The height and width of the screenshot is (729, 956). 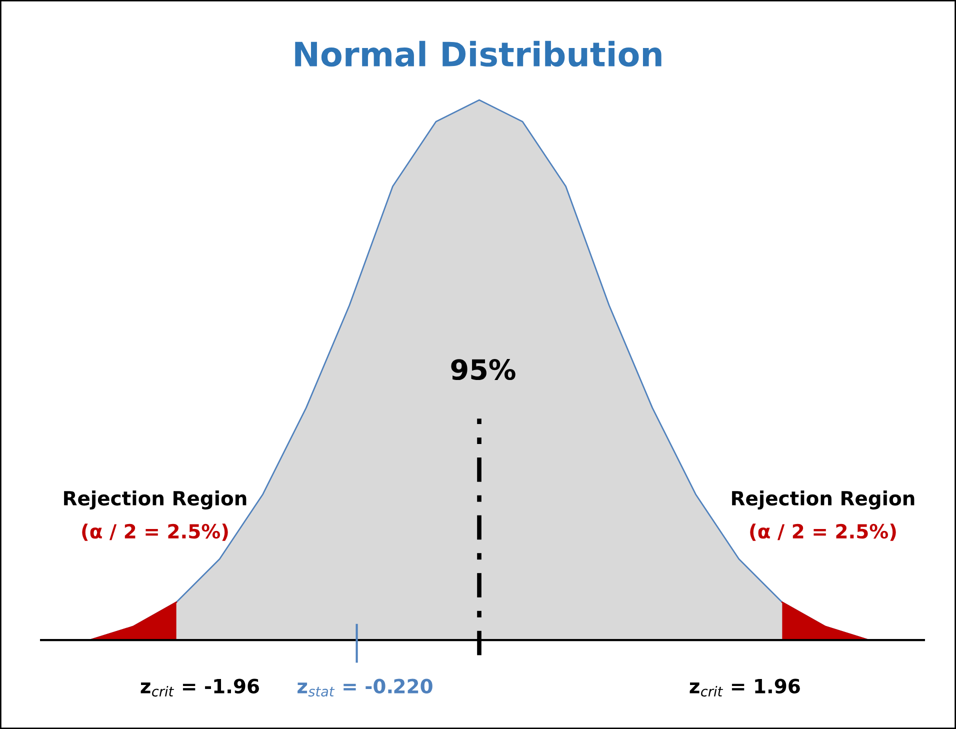 I want to click on text: z$_{crit}$ = -1.96, so click(x=199, y=687).